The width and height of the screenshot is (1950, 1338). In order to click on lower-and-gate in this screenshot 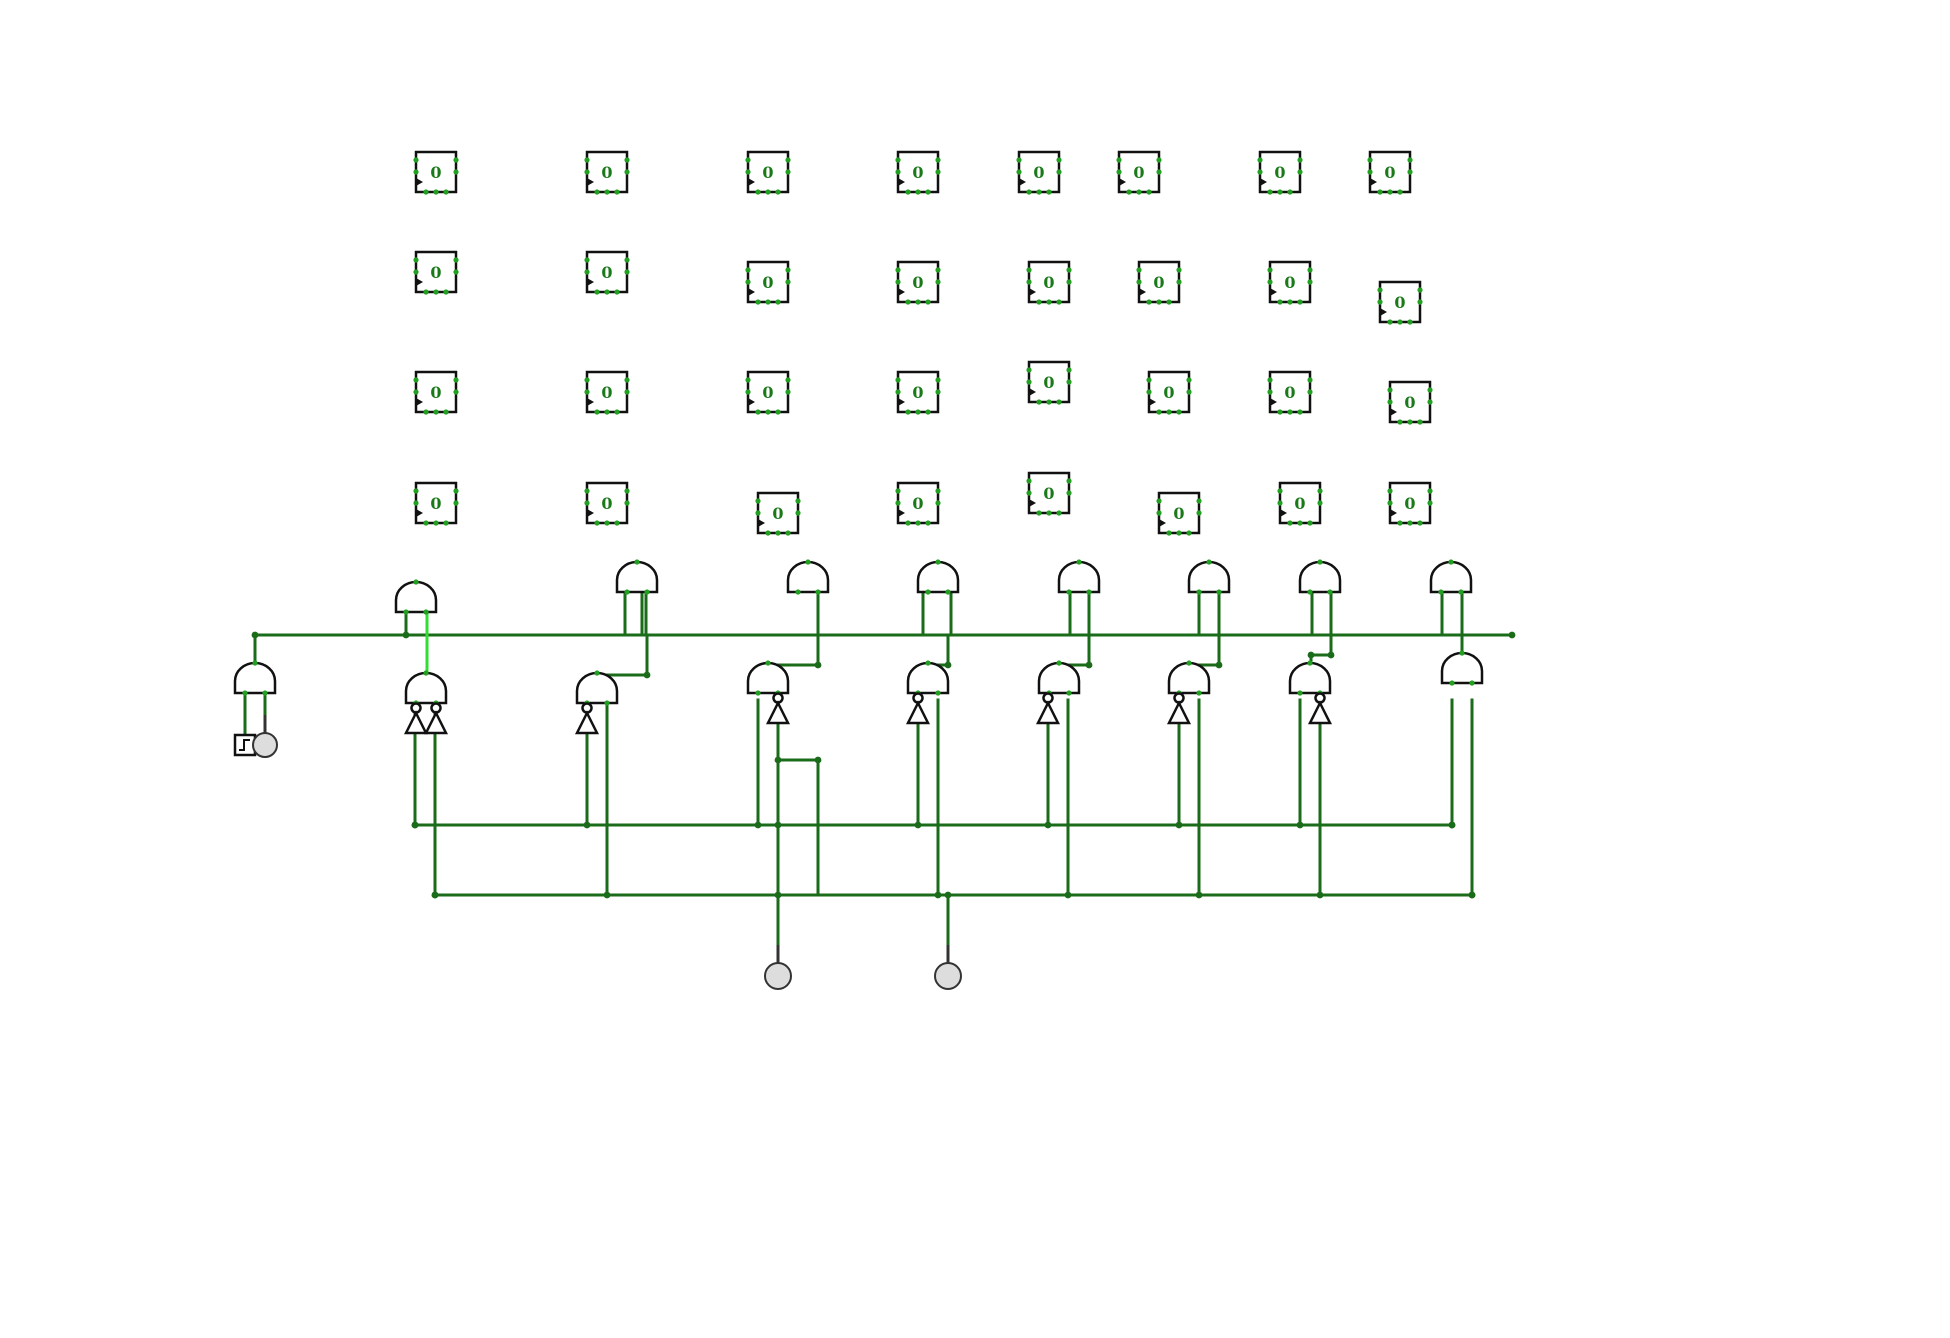, I will do `click(1310, 678)`.